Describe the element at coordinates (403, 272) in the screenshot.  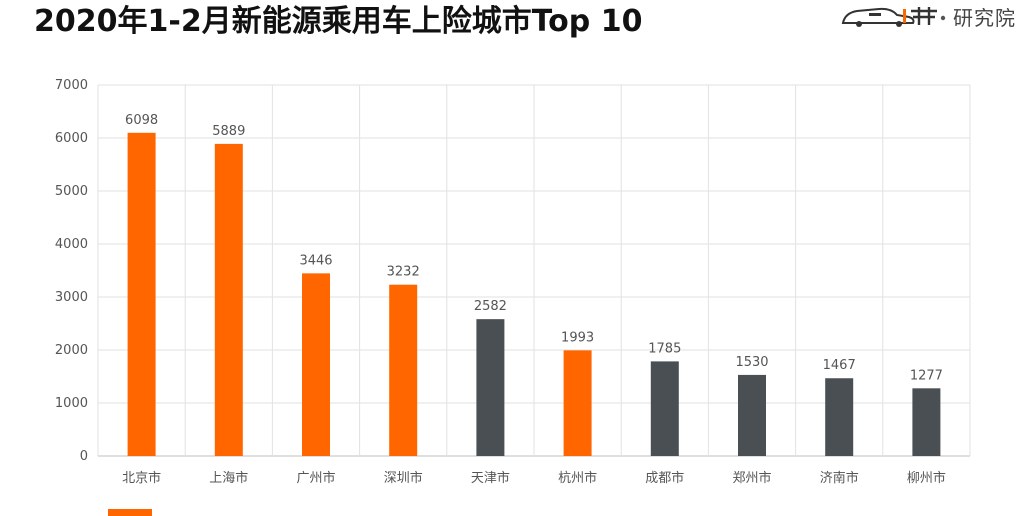
I see `data-label: 3232` at that location.